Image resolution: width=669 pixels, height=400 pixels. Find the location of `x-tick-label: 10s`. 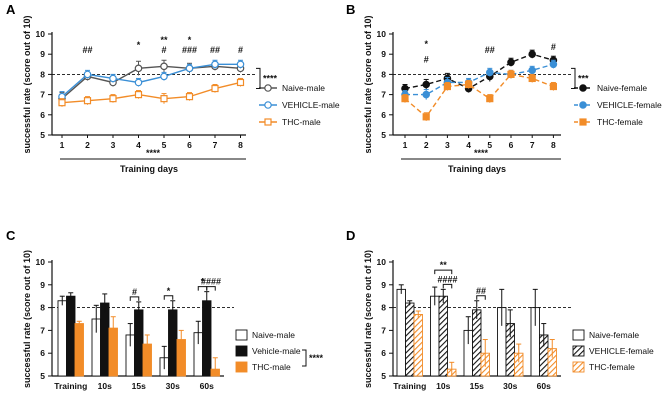

x-tick-label: 10s is located at coordinates (443, 386).